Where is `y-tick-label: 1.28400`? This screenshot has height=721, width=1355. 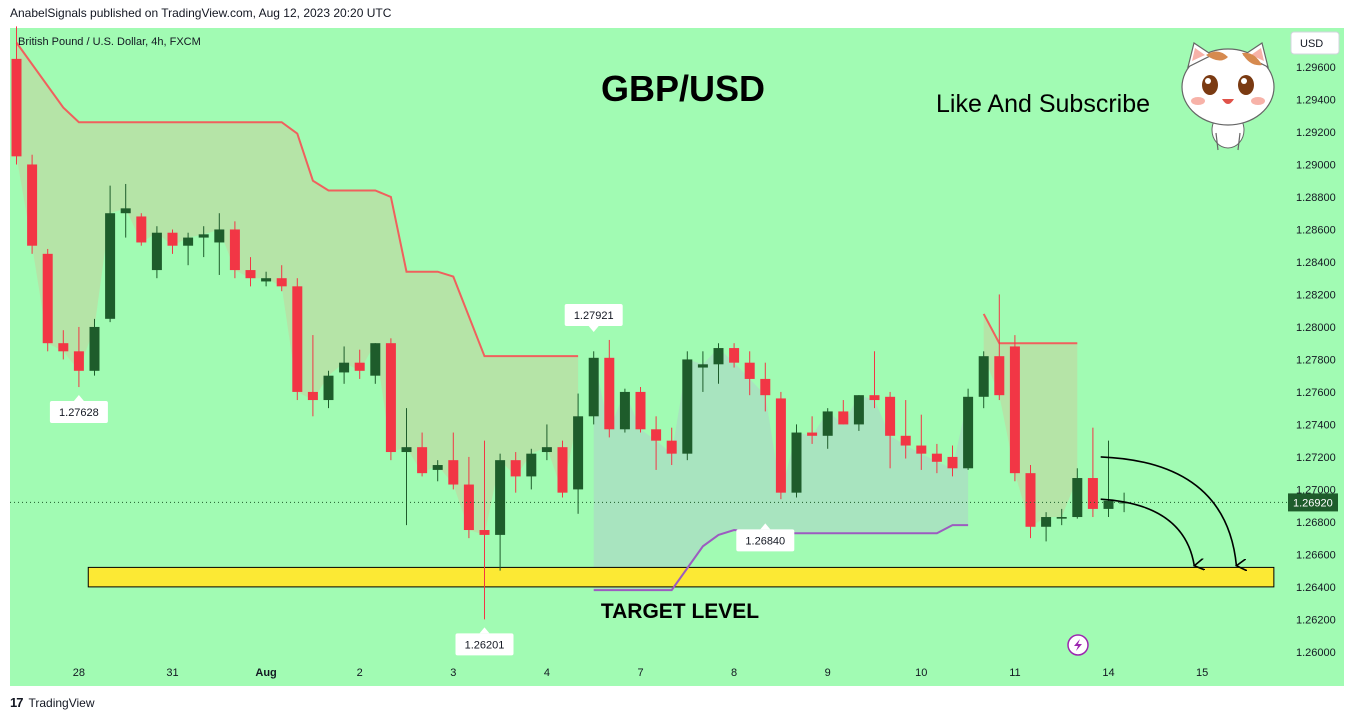
y-tick-label: 1.28400 is located at coordinates (1316, 263).